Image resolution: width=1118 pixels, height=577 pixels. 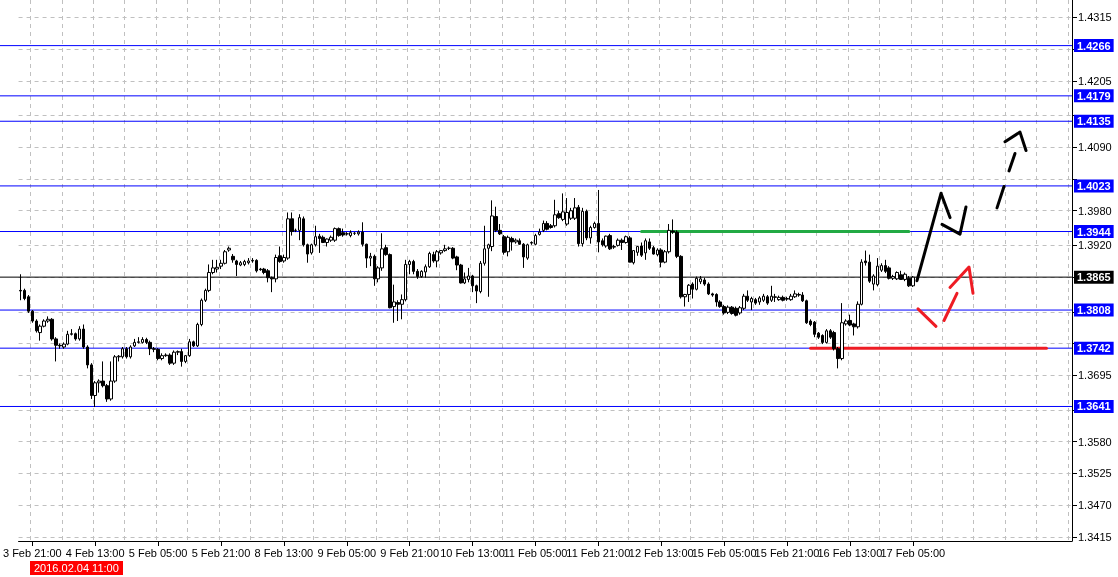 What do you see at coordinates (913, 552) in the screenshot?
I see `x-tick-label: 17 Feb 05:00` at bounding box center [913, 552].